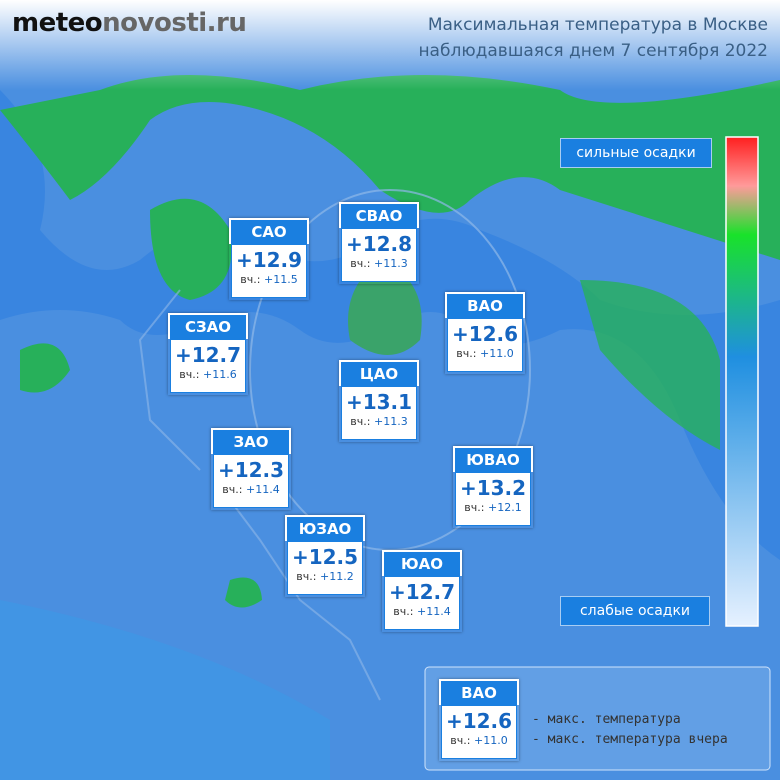 The image size is (780, 780). Describe the element at coordinates (325, 528) in the screenshot. I see `district-name: ЮЗАО` at that location.